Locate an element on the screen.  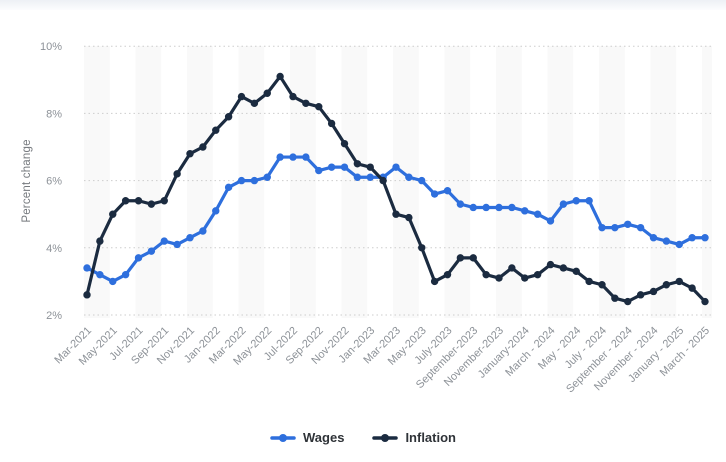
legend-item-inflation: Inflation is located at coordinates (414, 437).